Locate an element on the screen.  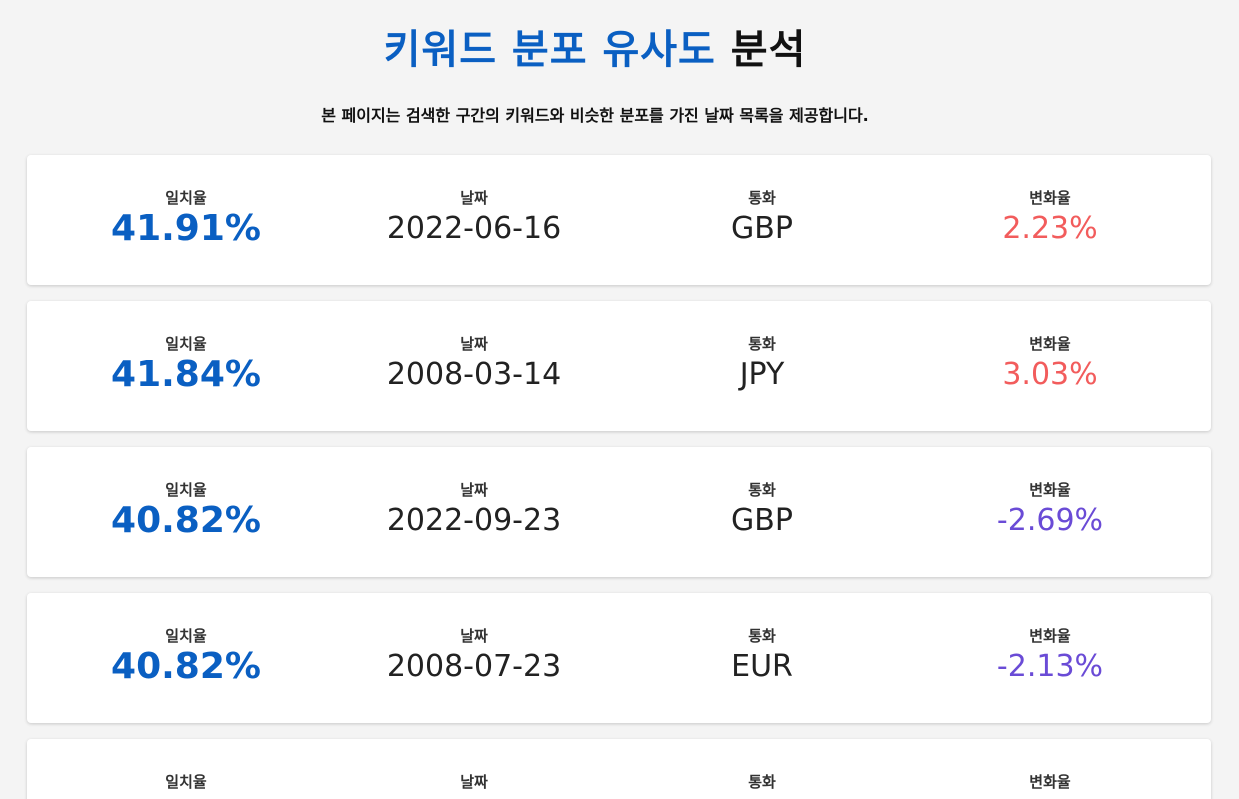
date-cell: 날짜 2022-06-16 is located at coordinates (474, 218).